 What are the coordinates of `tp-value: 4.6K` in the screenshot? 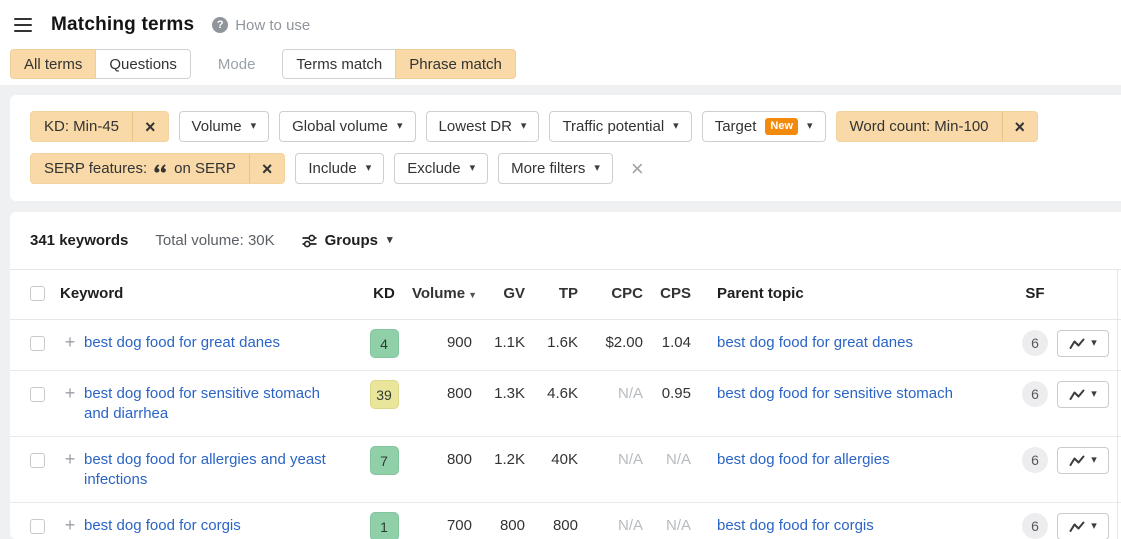 It's located at (562, 393).